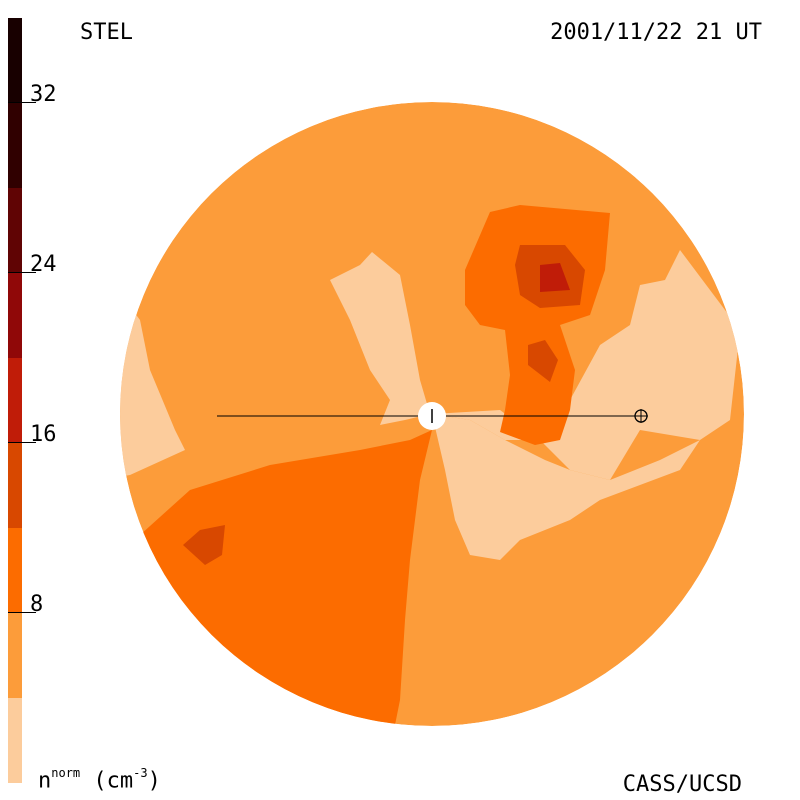 The image size is (800, 800). I want to click on unit-base: n, so click(45, 781).